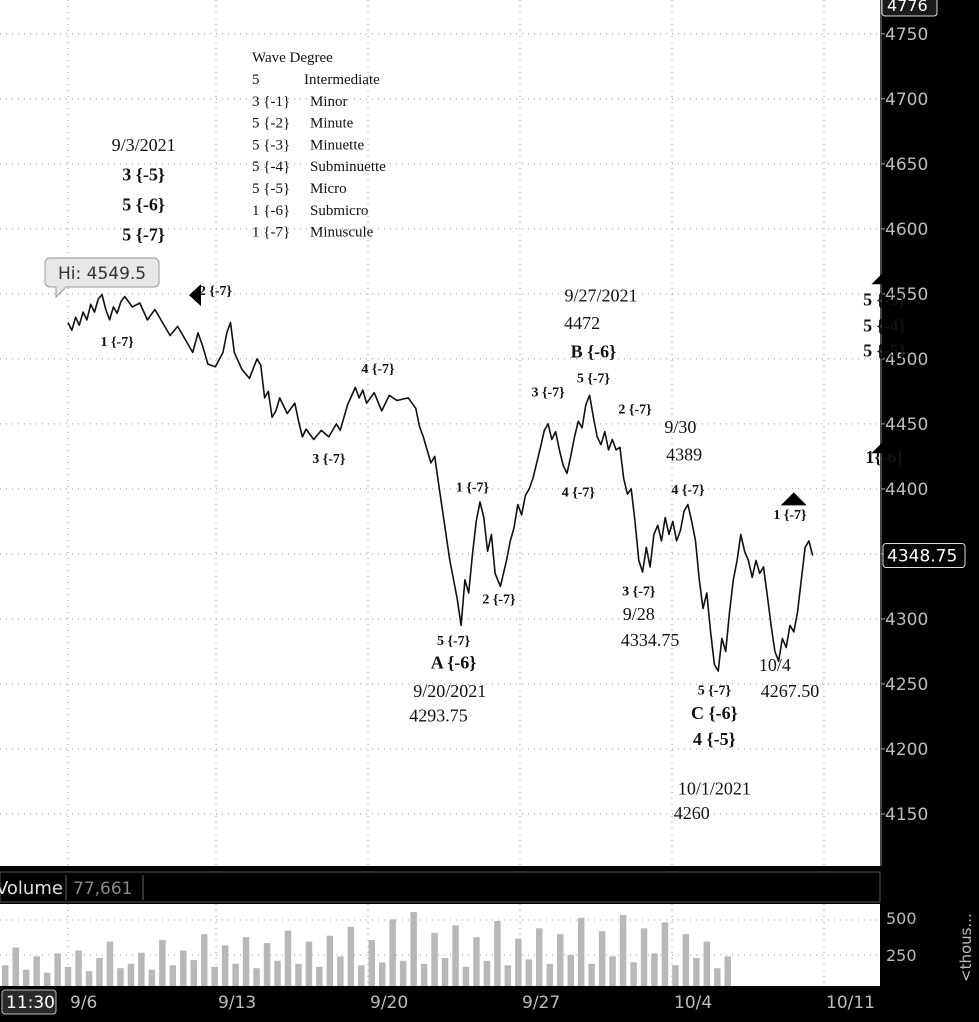  Describe the element at coordinates (639, 592) in the screenshot. I see `wave-label: 3 {-7}` at that location.